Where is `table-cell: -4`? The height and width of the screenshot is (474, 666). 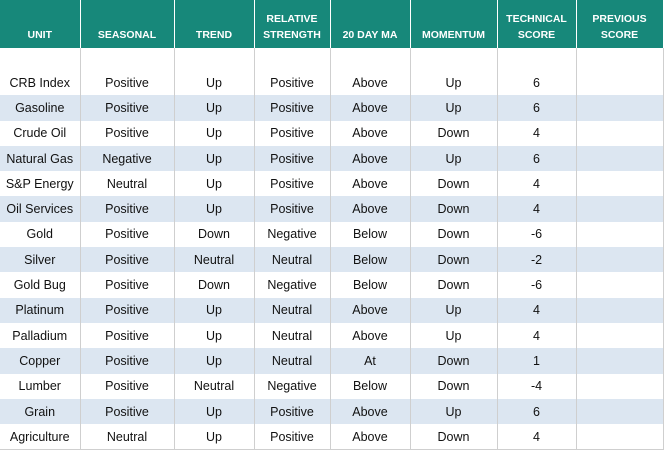
table-cell: -4 is located at coordinates (537, 386).